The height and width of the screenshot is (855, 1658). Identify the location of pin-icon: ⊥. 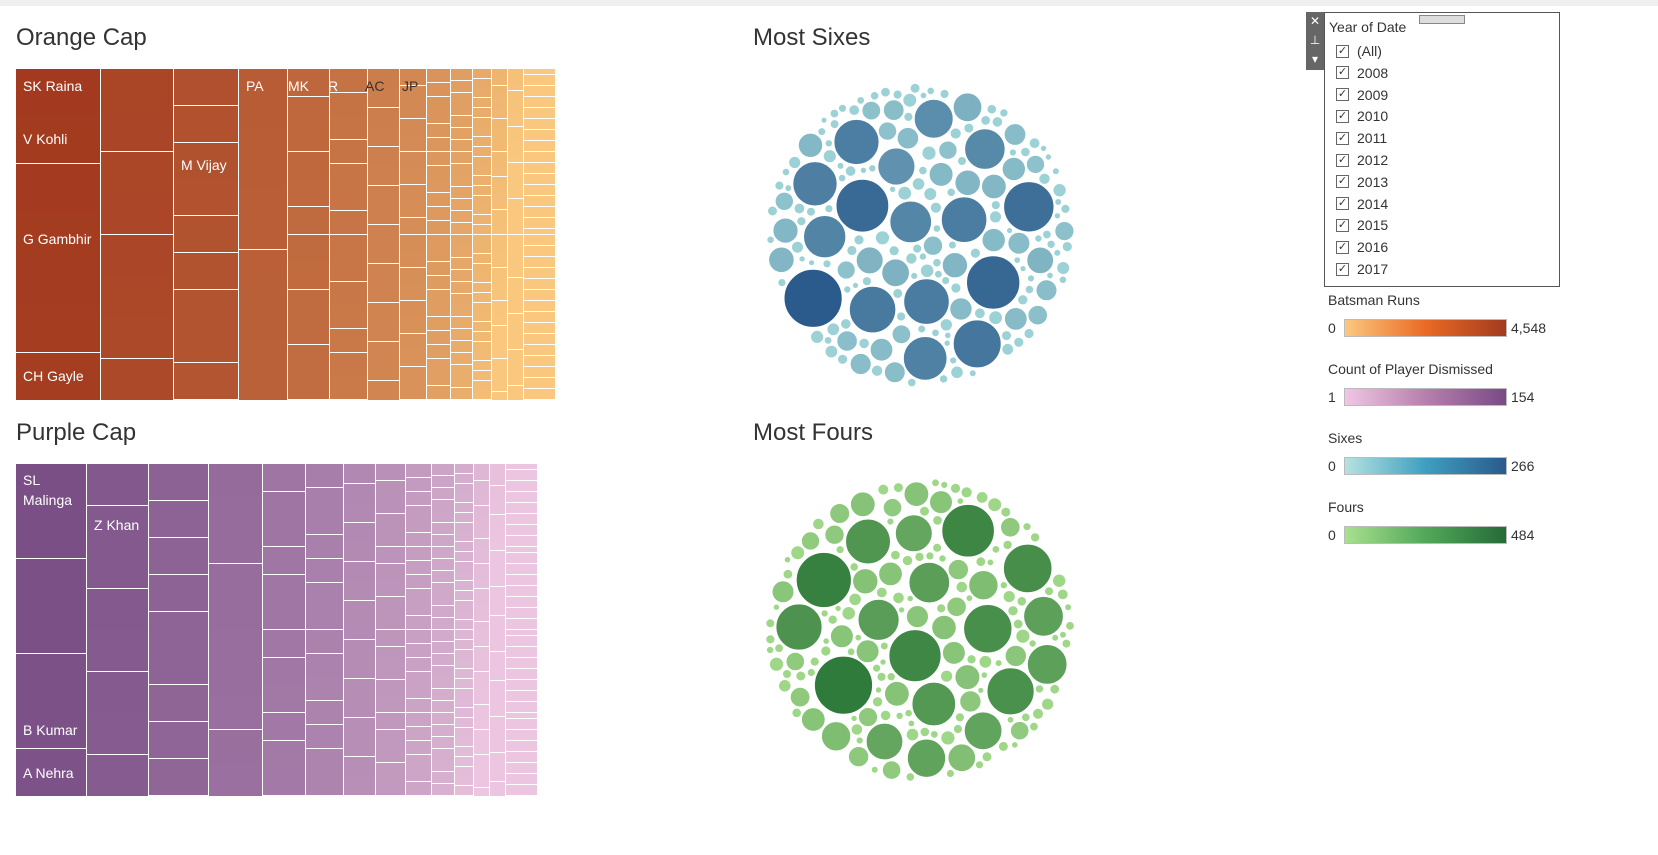
(1315, 40).